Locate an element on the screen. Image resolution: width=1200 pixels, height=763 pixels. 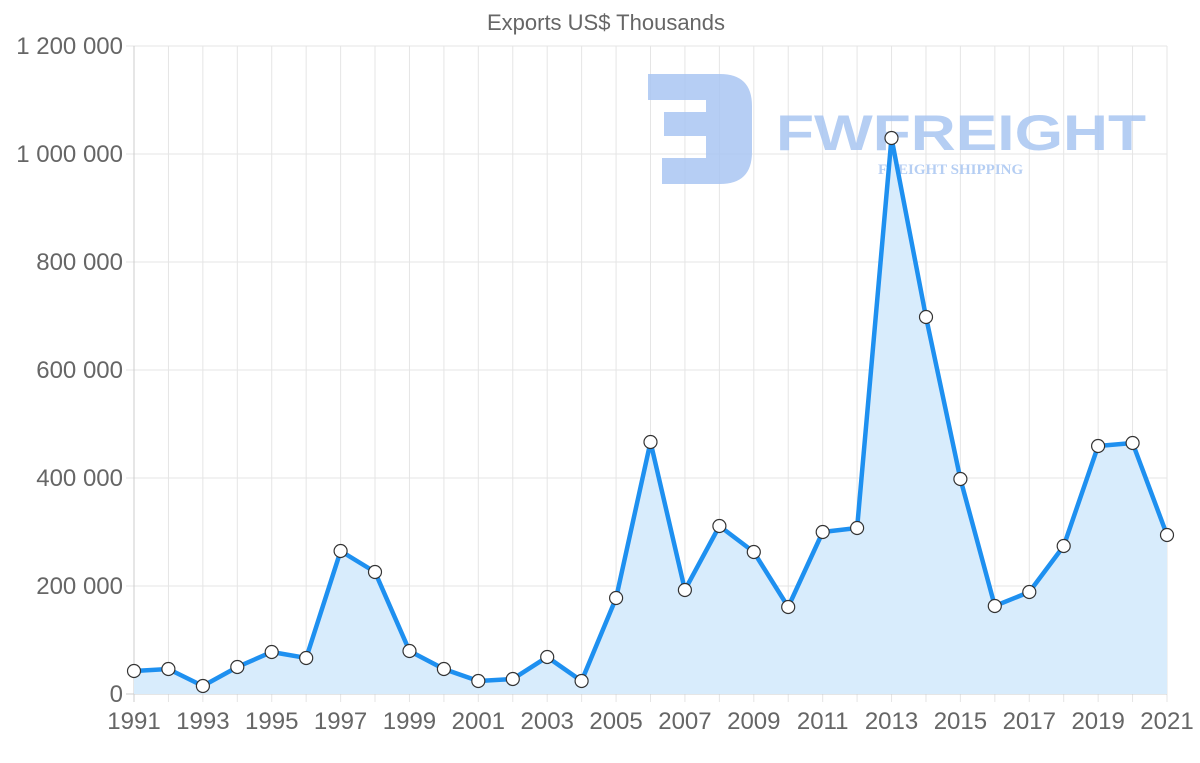
data-point-2014: 2014: 698100 is located at coordinates (926, 317).